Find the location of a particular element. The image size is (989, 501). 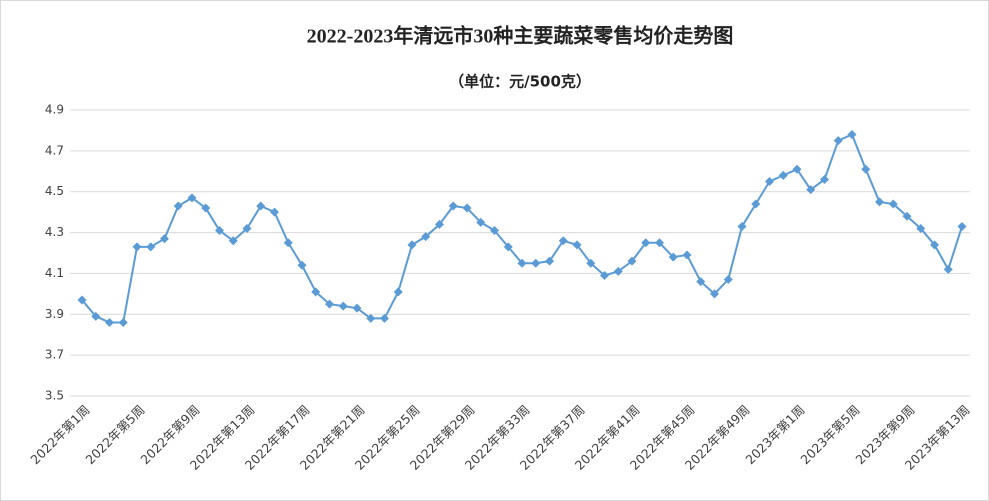

y-tick-label: 3.5 is located at coordinates (54, 396).